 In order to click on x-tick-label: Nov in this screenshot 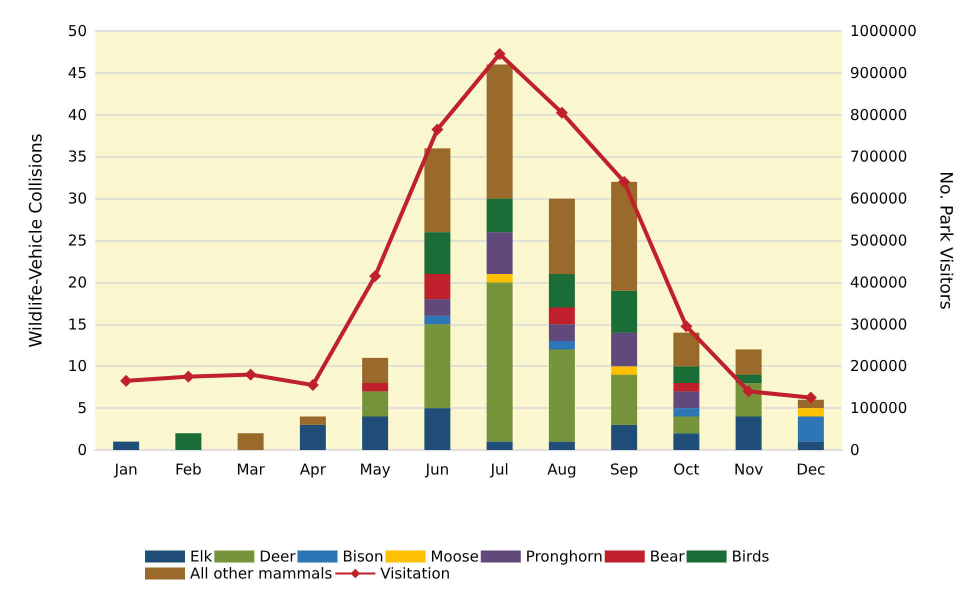, I will do `click(749, 469)`.